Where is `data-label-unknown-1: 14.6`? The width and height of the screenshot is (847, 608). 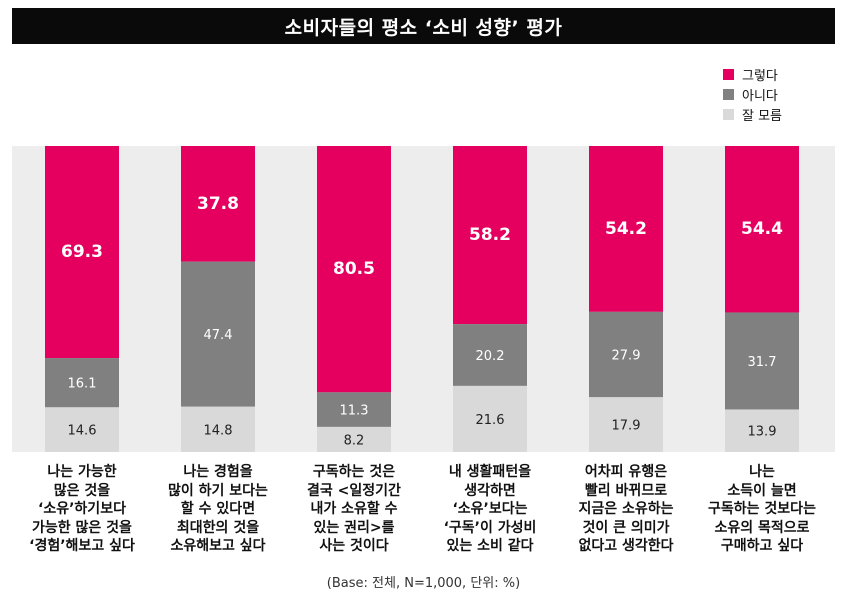 data-label-unknown-1: 14.6 is located at coordinates (82, 431).